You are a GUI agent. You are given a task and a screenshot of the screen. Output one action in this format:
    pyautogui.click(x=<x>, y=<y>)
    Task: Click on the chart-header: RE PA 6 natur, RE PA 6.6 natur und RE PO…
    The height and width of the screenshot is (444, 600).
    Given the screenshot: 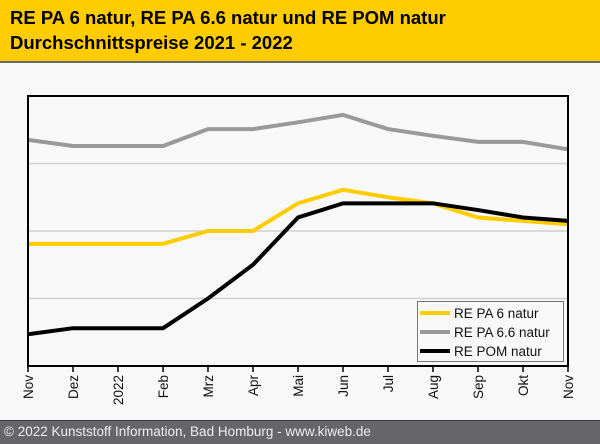 What is the action you would take?
    pyautogui.click(x=300, y=31)
    